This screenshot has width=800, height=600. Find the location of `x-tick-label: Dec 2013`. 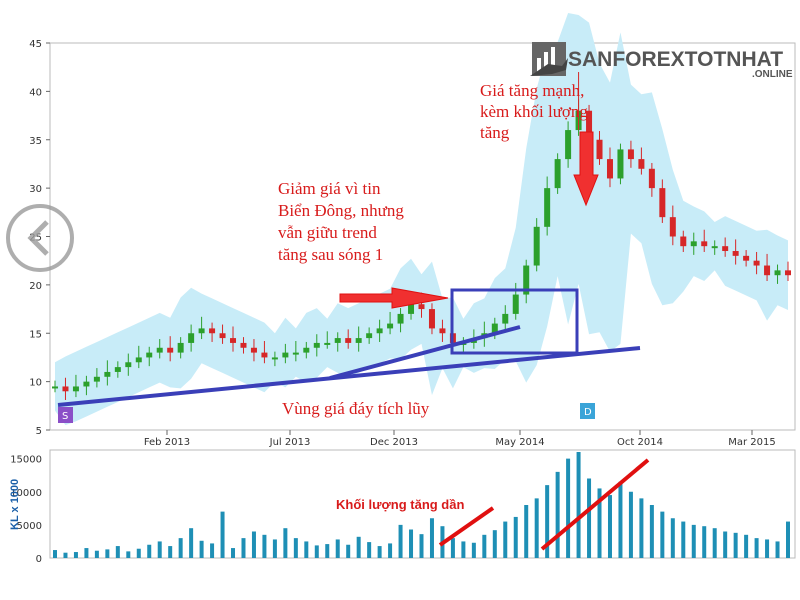

x-tick-label: Dec 2013 is located at coordinates (394, 442).